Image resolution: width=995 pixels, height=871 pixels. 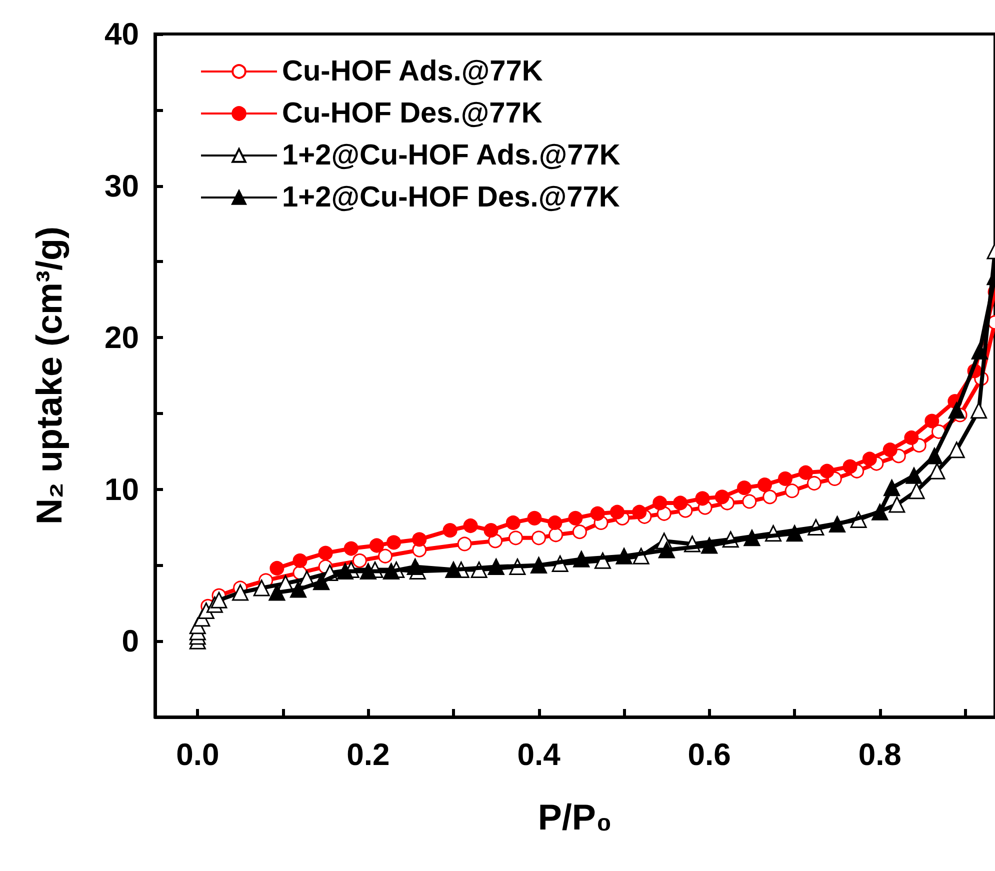 What do you see at coordinates (49, 375) in the screenshot?
I see `y-axis-title: N₂ uptake (cm³/g)` at bounding box center [49, 375].